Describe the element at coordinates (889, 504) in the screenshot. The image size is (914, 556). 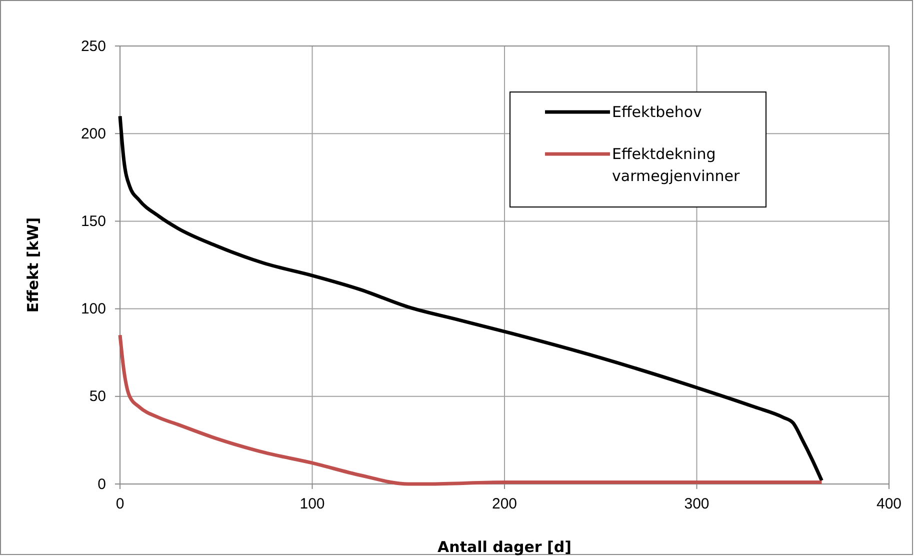
I see `x-tick-label: 400` at that location.